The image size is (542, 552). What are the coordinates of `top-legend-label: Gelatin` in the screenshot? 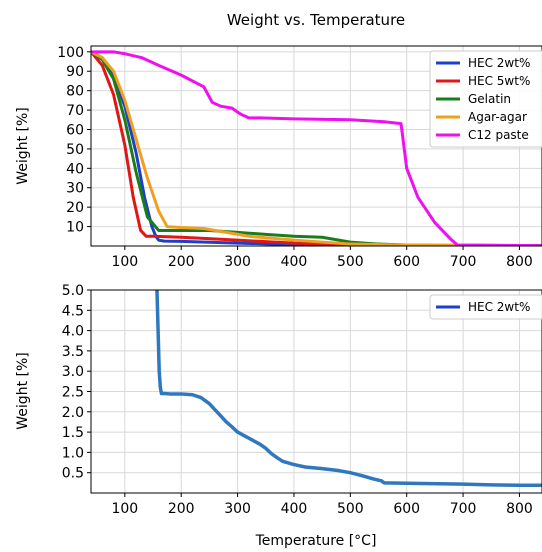 It's located at (489, 99).